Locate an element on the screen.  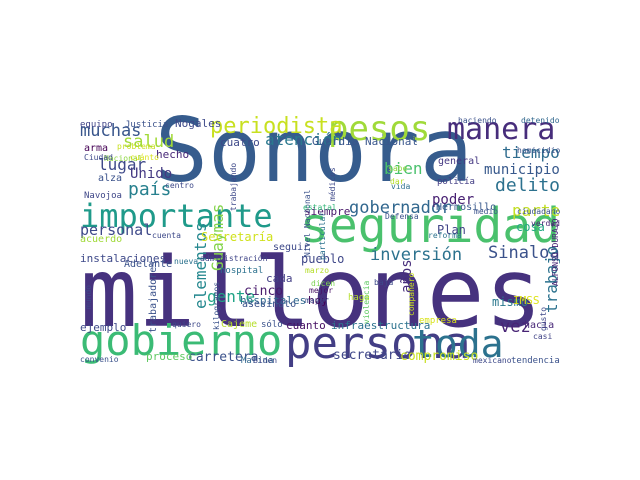
word: Cajeme is located at coordinates (239, 324).